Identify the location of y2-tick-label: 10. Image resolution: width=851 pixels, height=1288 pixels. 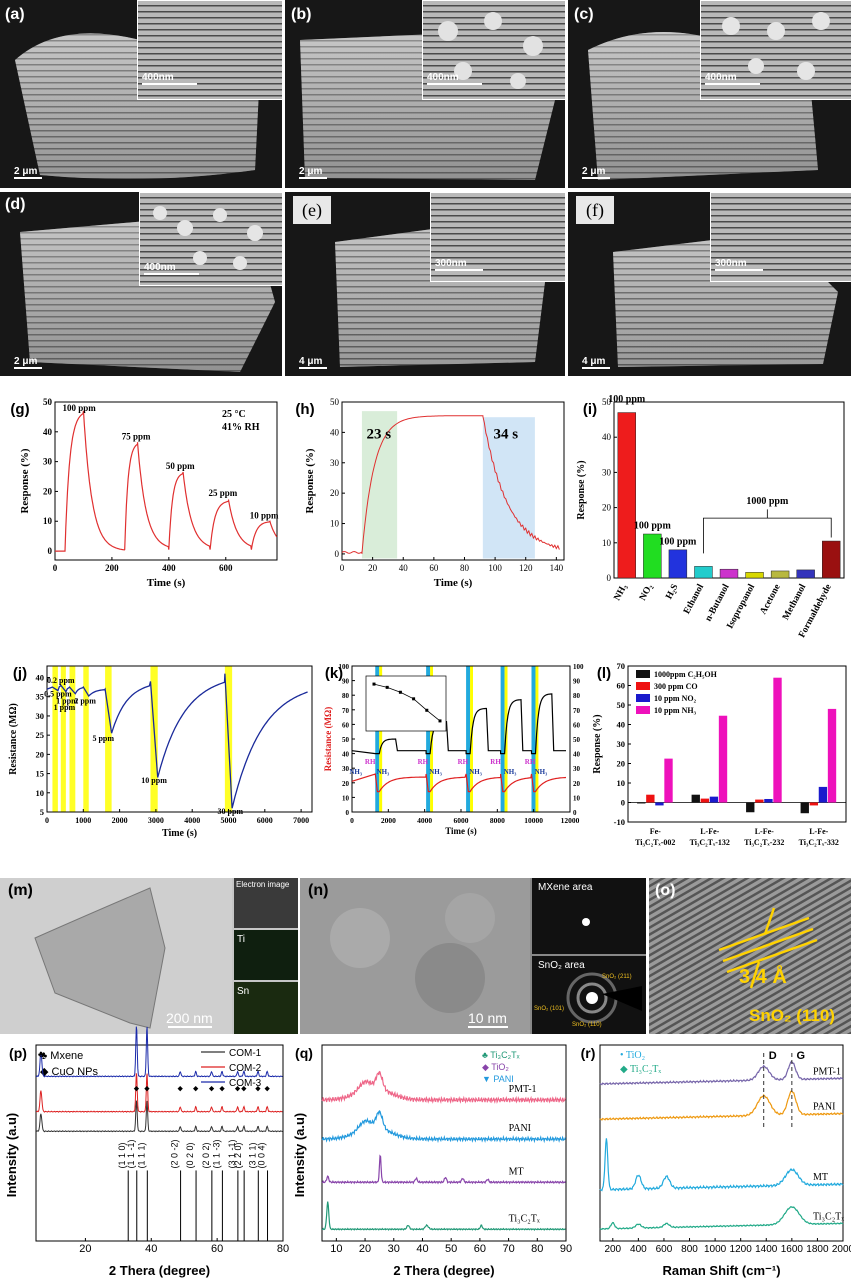
(577, 798).